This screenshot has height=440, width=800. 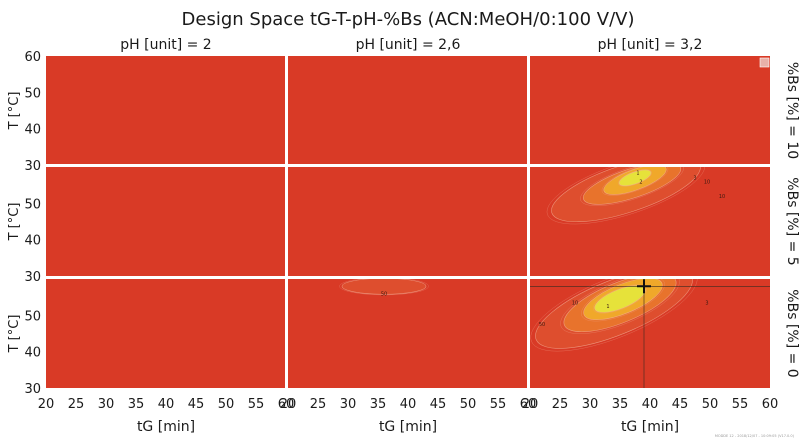 I want to click on panel-r1-c1, so click(x=408, y=221).